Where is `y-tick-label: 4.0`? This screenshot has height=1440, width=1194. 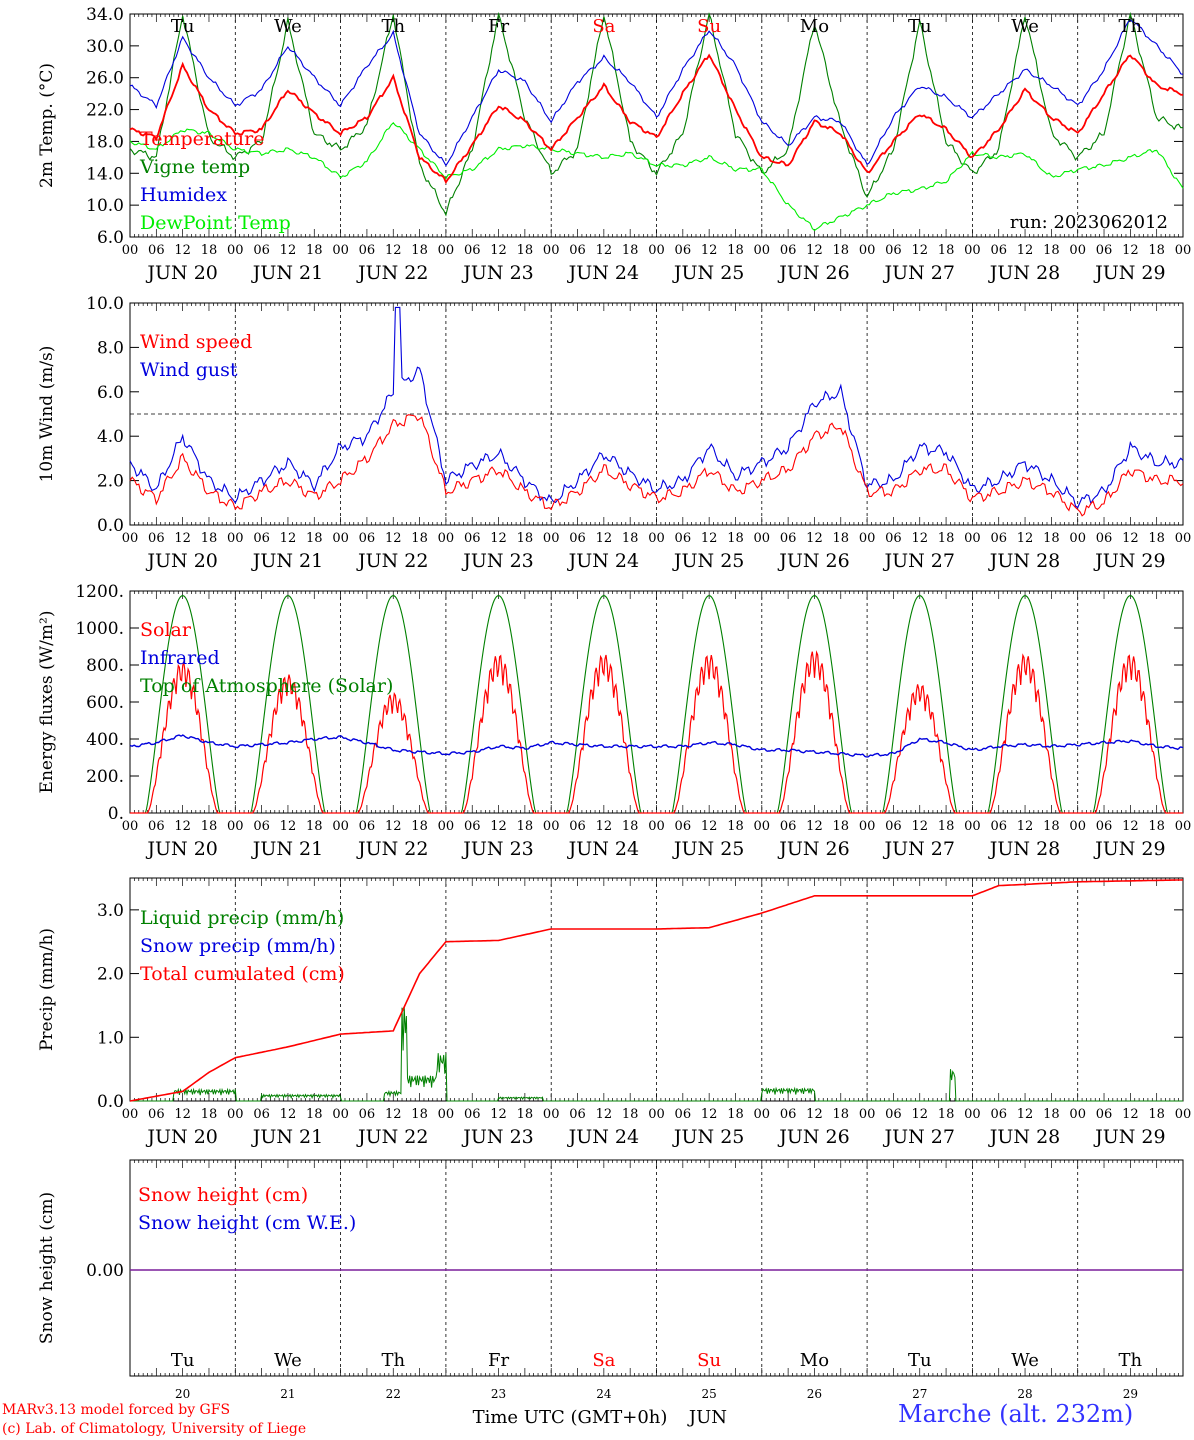
y-tick-label: 4.0 is located at coordinates (110, 437).